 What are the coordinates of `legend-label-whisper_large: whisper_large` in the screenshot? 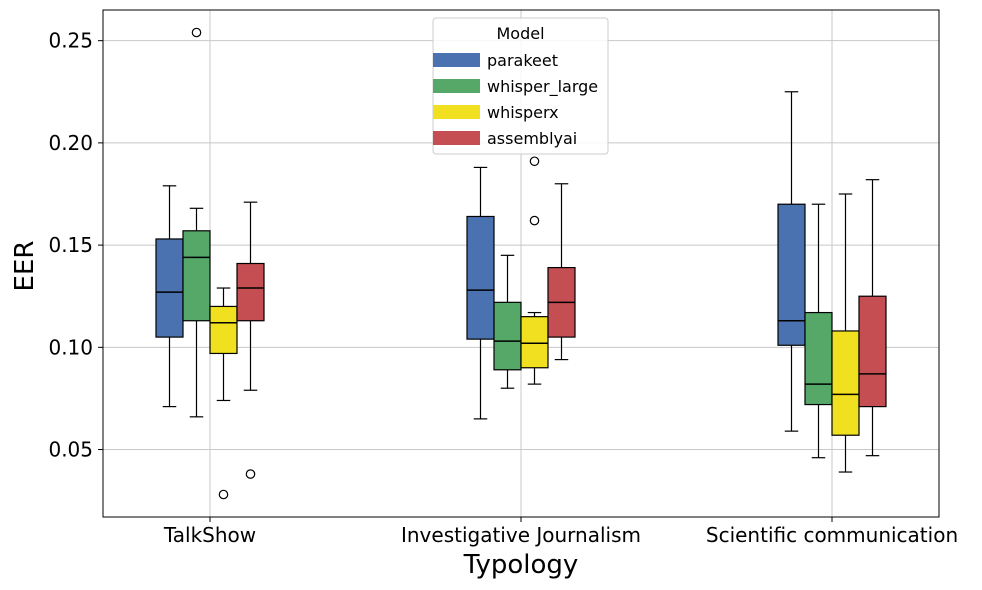 It's located at (542, 87).